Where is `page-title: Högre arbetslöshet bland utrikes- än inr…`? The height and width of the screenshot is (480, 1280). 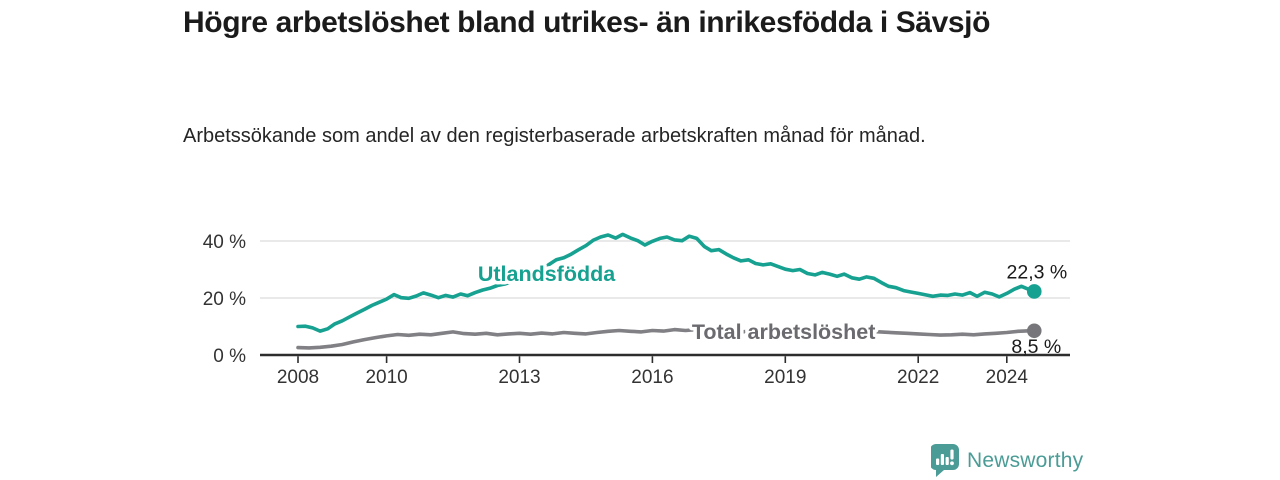 page-title: Högre arbetslöshet bland utrikes- än inr… is located at coordinates (587, 22).